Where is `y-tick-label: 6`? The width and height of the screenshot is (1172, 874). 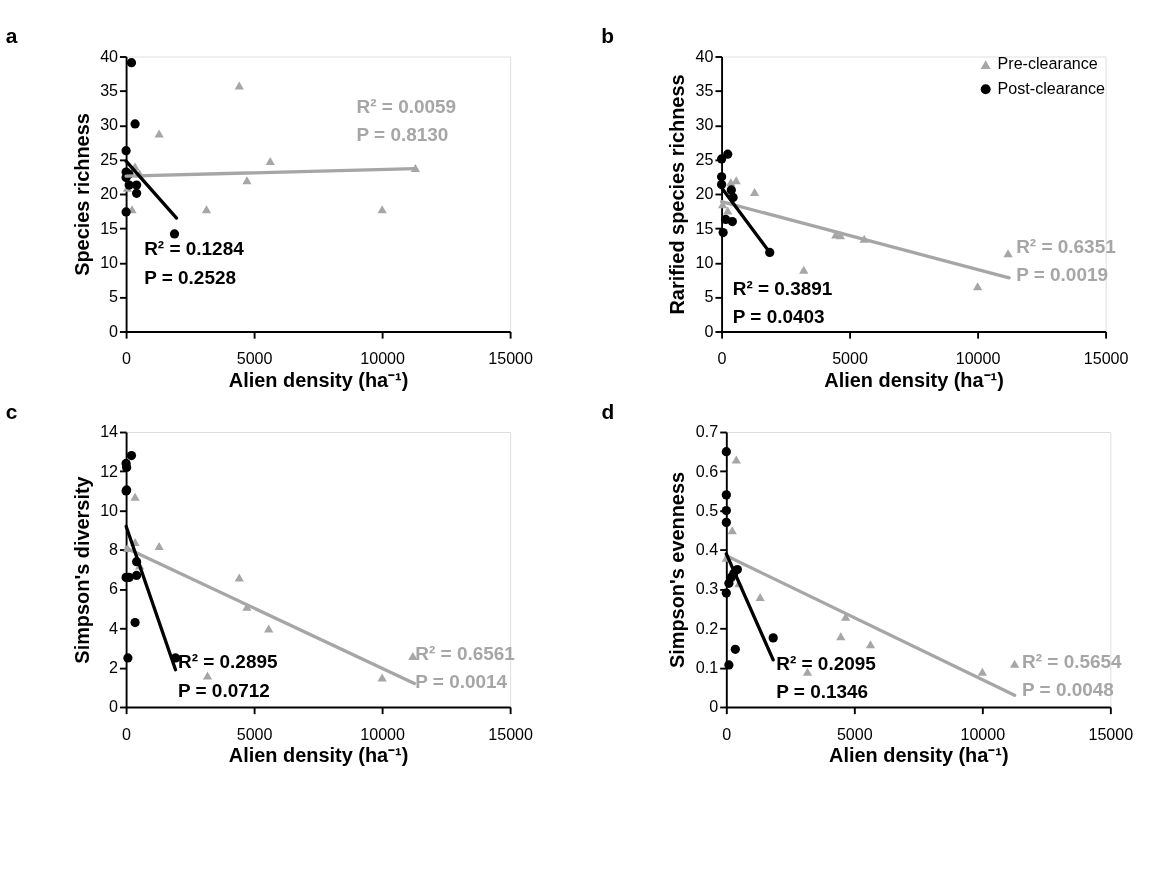
y-tick-label: 6 is located at coordinates (114, 588).